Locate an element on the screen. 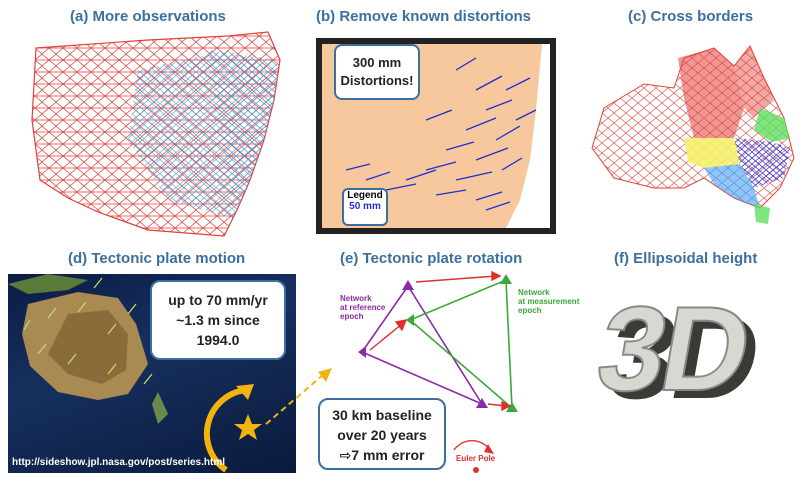 Image resolution: width=804 pixels, height=478 pixels. network-meas-line3: epoch is located at coordinates (530, 310).